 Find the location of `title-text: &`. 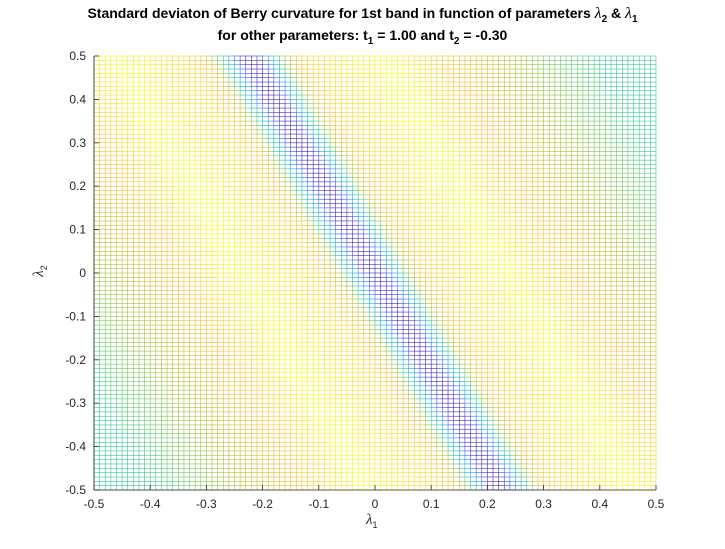

title-text: & is located at coordinates (616, 13).